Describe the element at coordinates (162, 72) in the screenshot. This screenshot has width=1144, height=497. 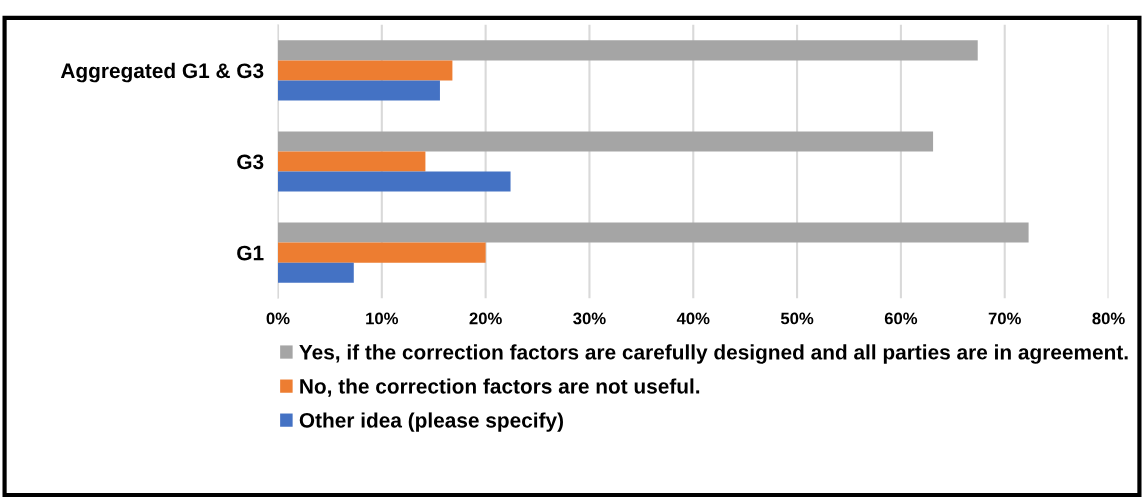
I see `y-tick-label: Aggregated G1 & G3` at that location.